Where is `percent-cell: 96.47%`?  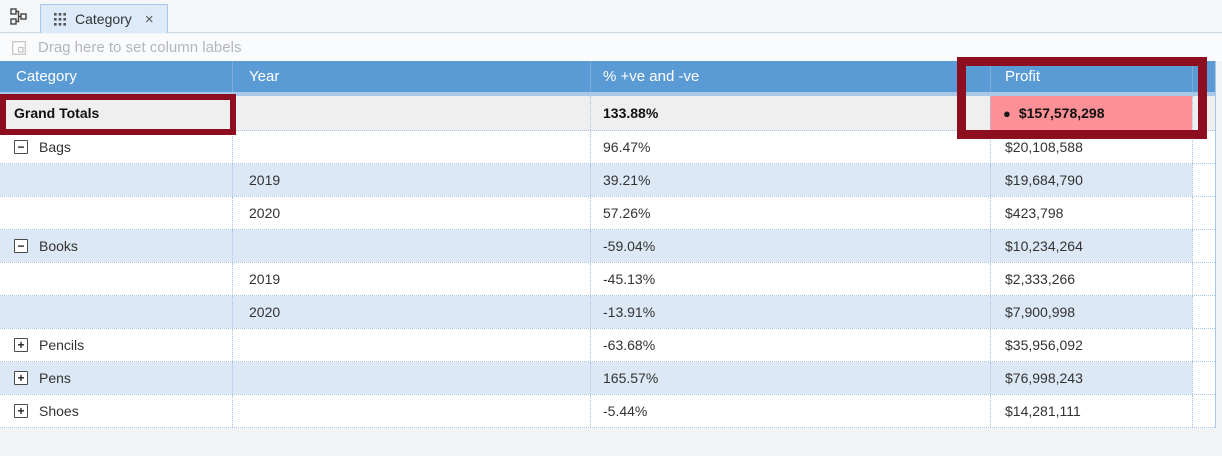
percent-cell: 96.47% is located at coordinates (790, 147).